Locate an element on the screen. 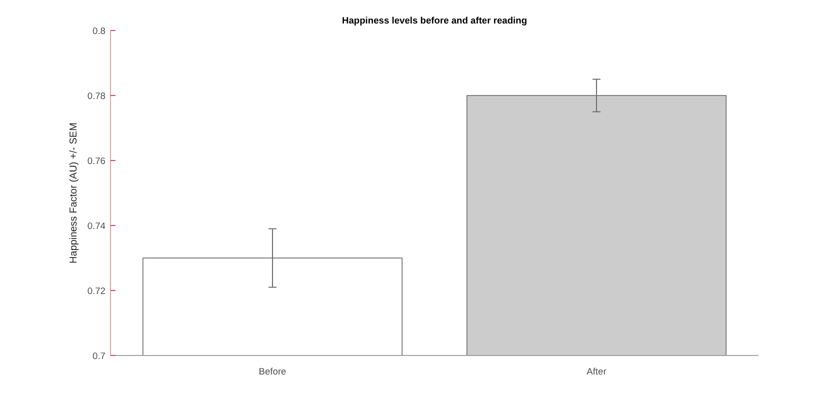  x-tick-label: After is located at coordinates (596, 371).